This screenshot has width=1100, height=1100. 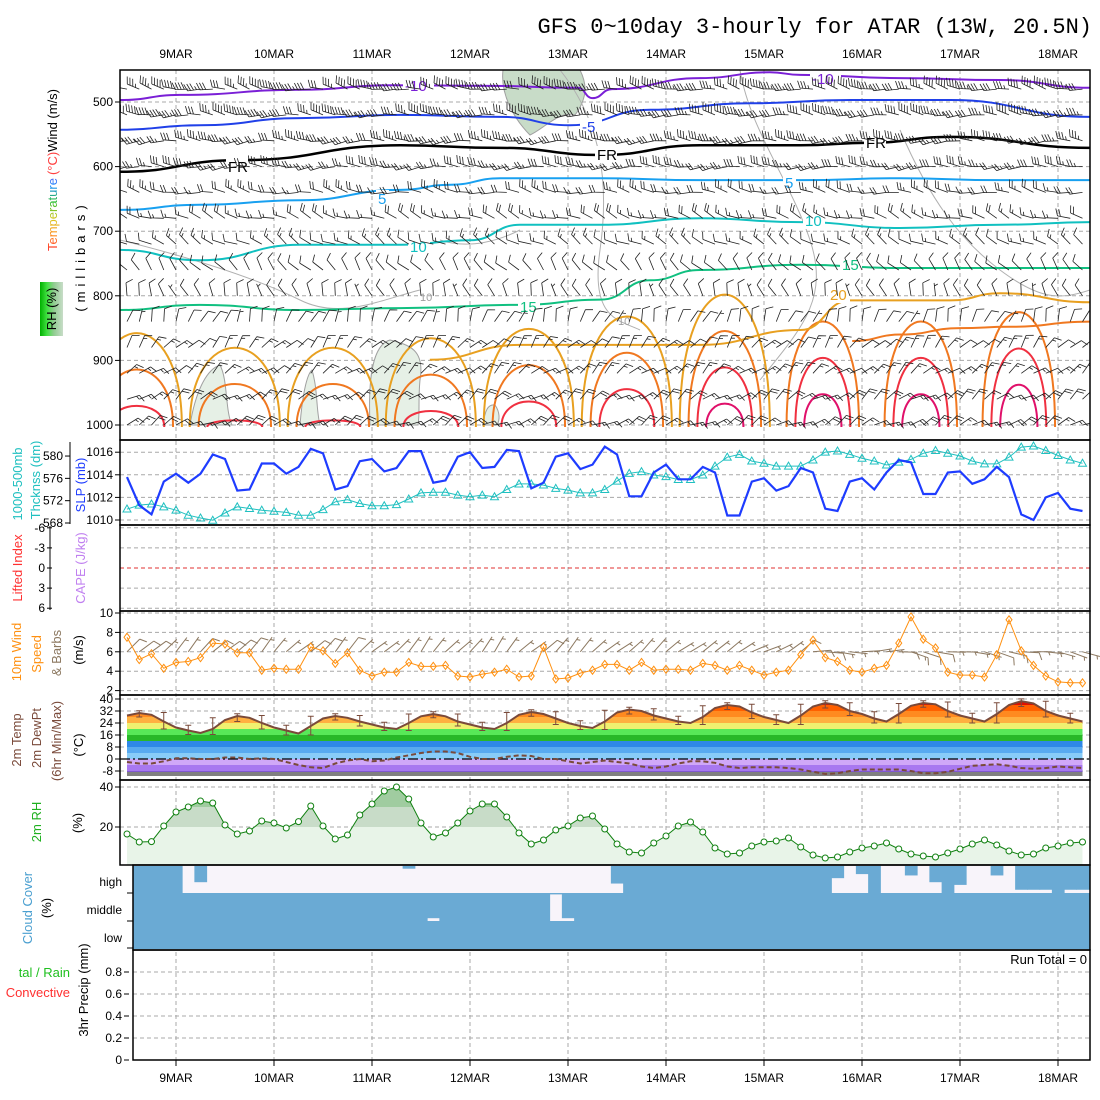 I want to click on rh-tick-label: 40, so click(x=107, y=787).